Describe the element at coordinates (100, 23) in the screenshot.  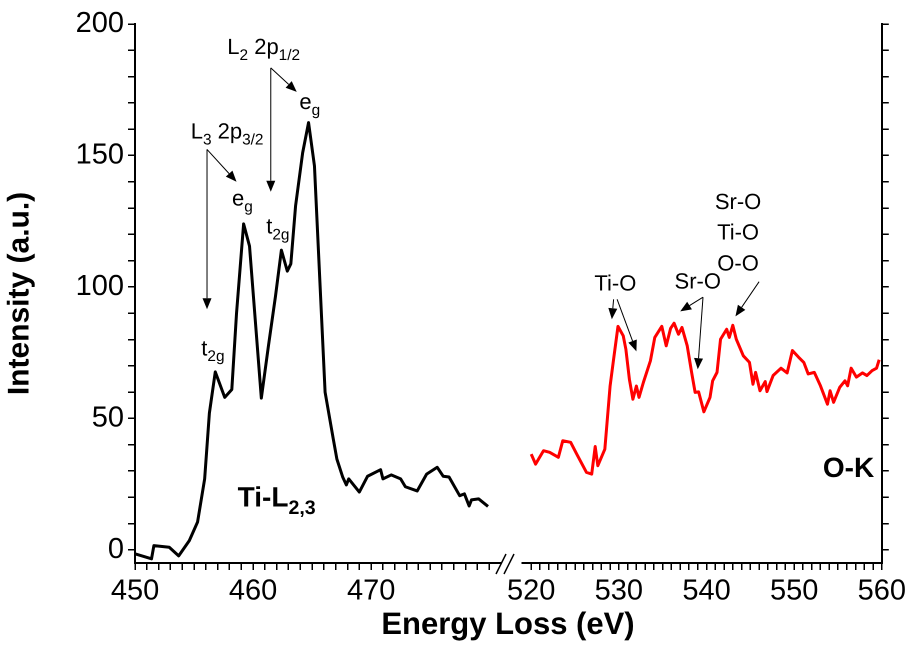
I see `y-tick-label: 200` at that location.